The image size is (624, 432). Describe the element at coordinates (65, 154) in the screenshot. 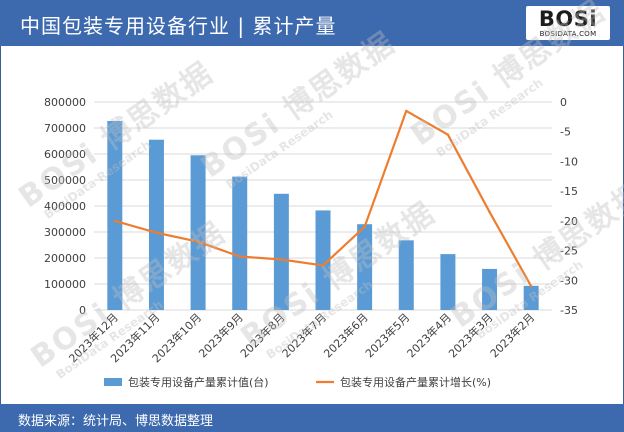

I see `y-left-tick-label: 600000` at that location.